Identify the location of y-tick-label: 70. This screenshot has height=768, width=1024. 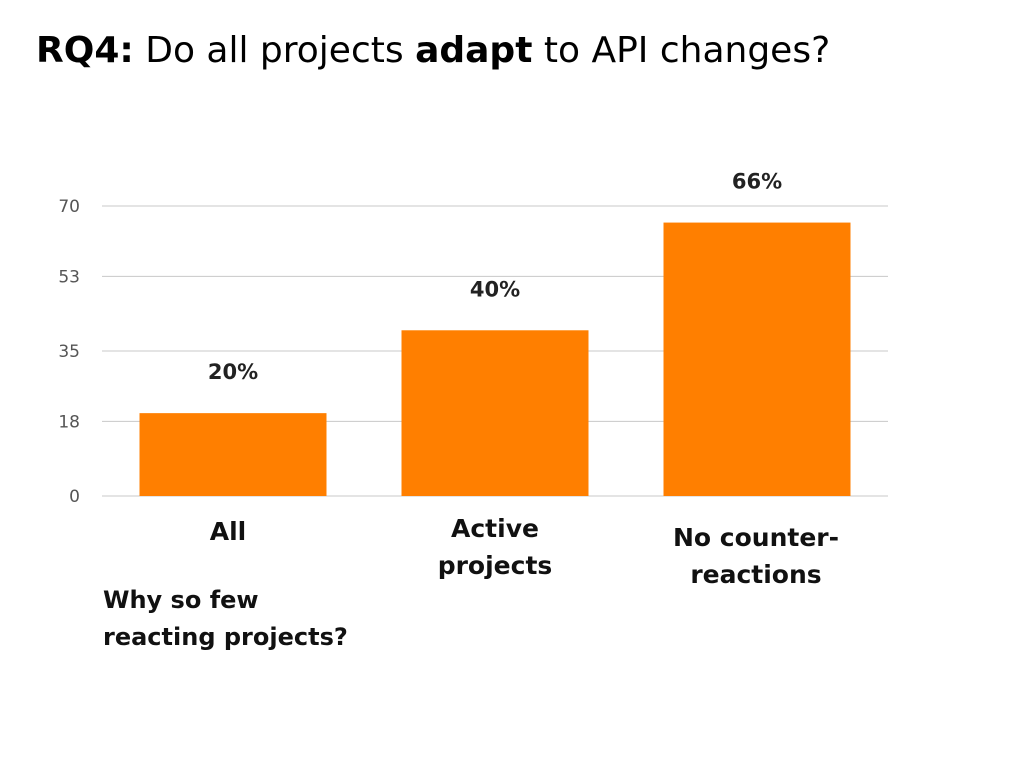
(69, 207).